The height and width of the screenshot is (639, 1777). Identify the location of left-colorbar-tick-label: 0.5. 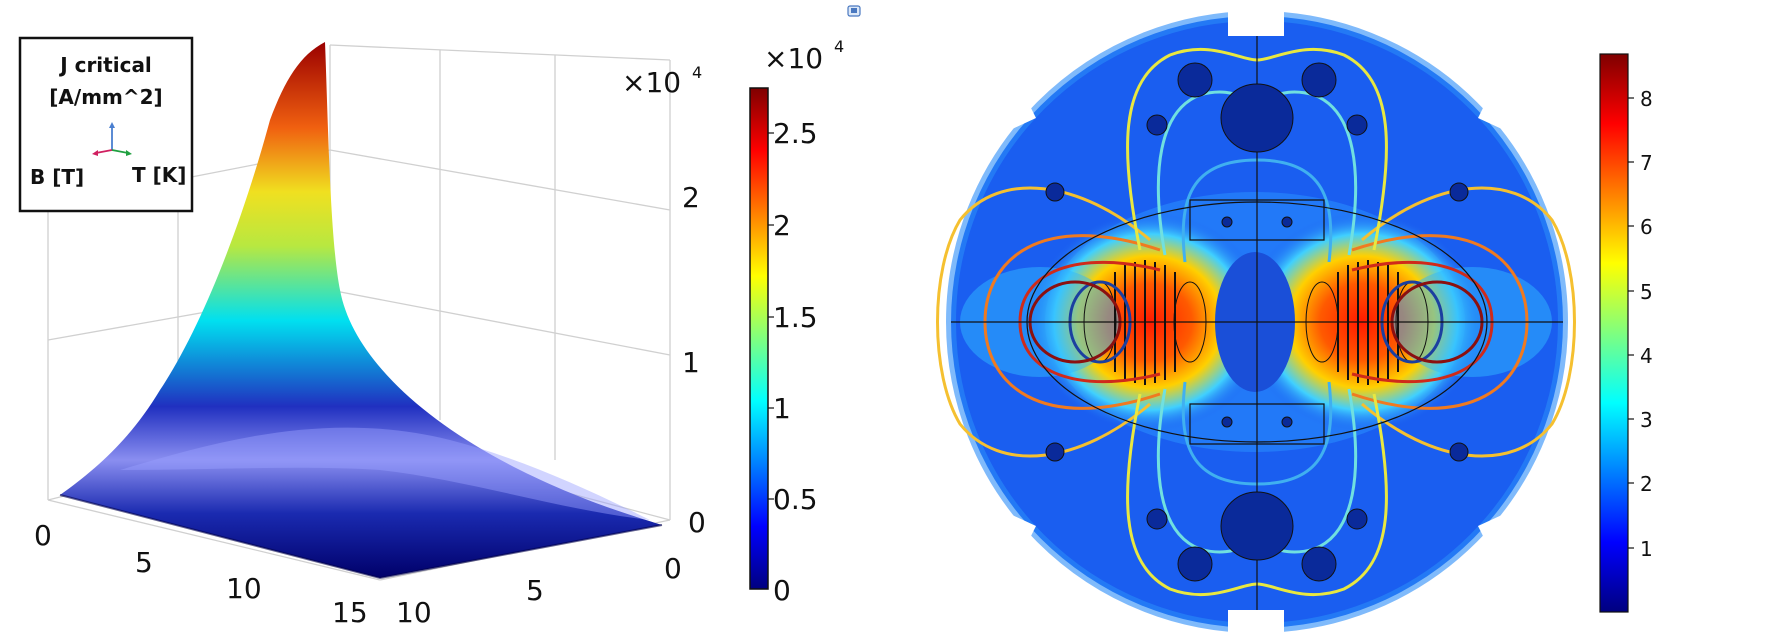
(795, 499).